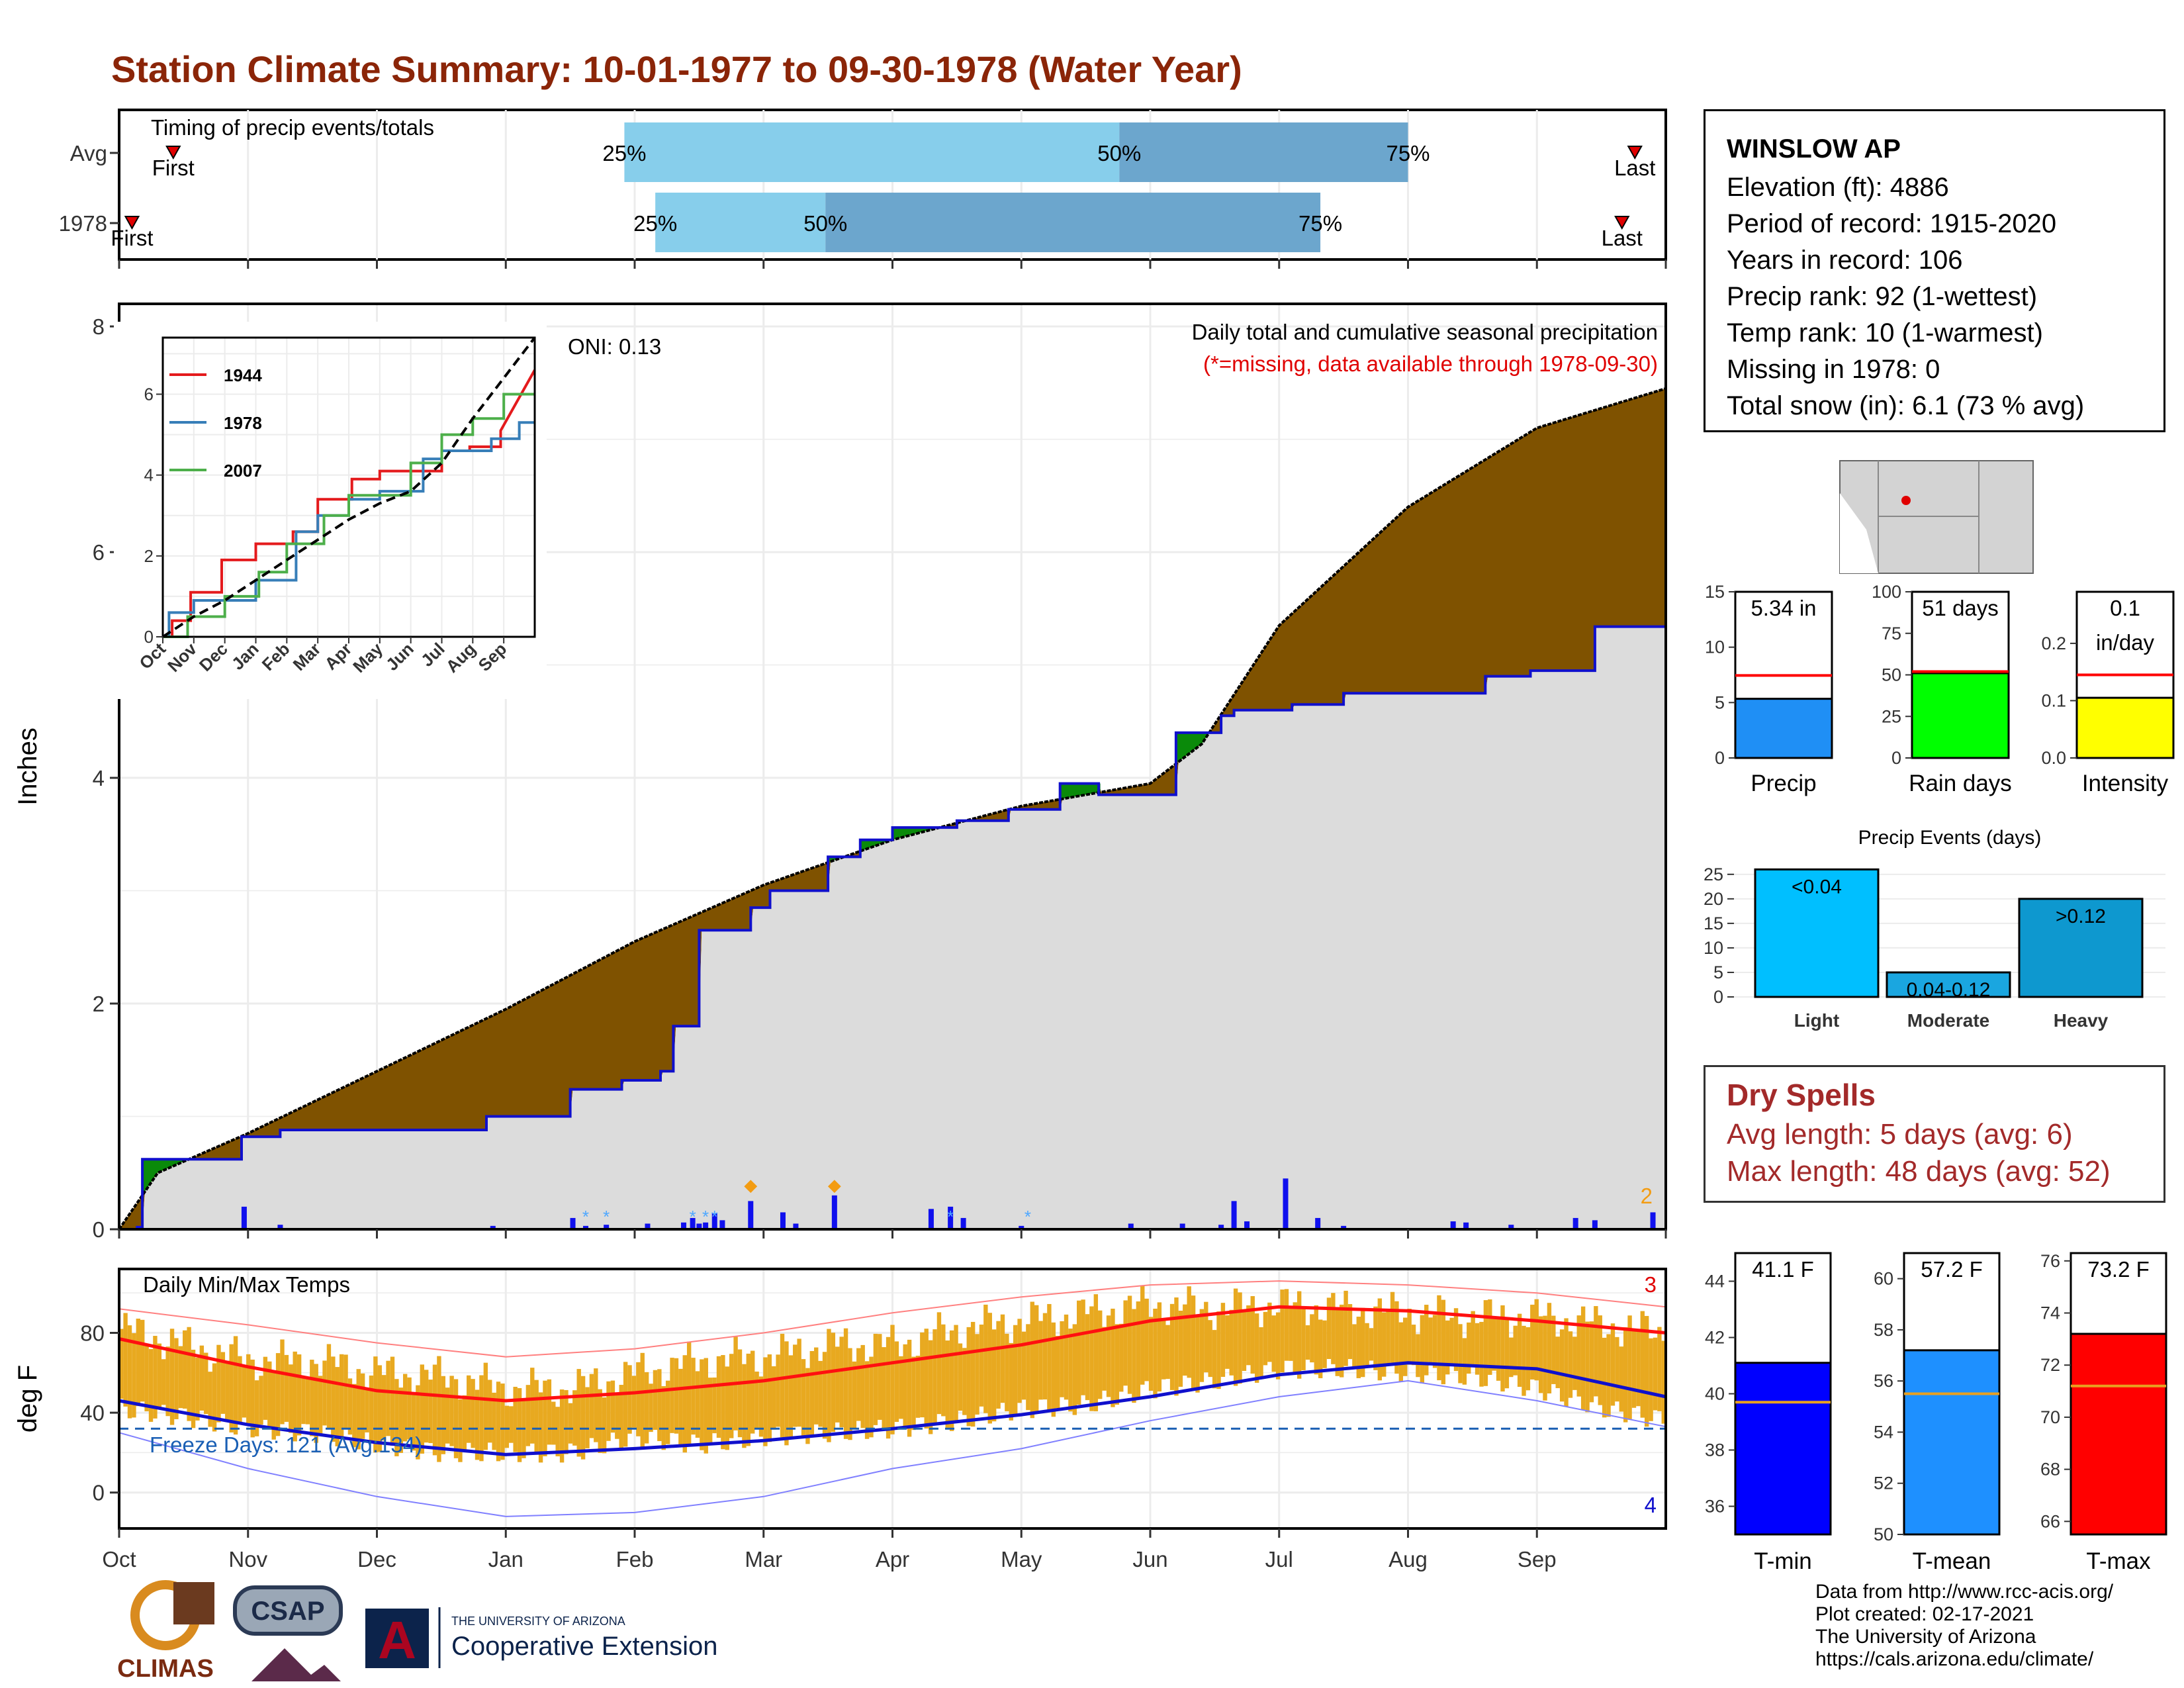 The height and width of the screenshot is (1688, 2184). I want to click on dry-spells-avg: Avg length: 5 days (avg: 6), so click(1900, 1134).